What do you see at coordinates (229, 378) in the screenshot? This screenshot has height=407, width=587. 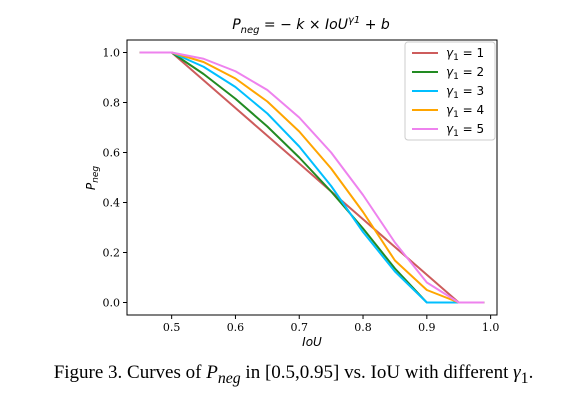 I see `caption-p-subscript: neg` at bounding box center [229, 378].